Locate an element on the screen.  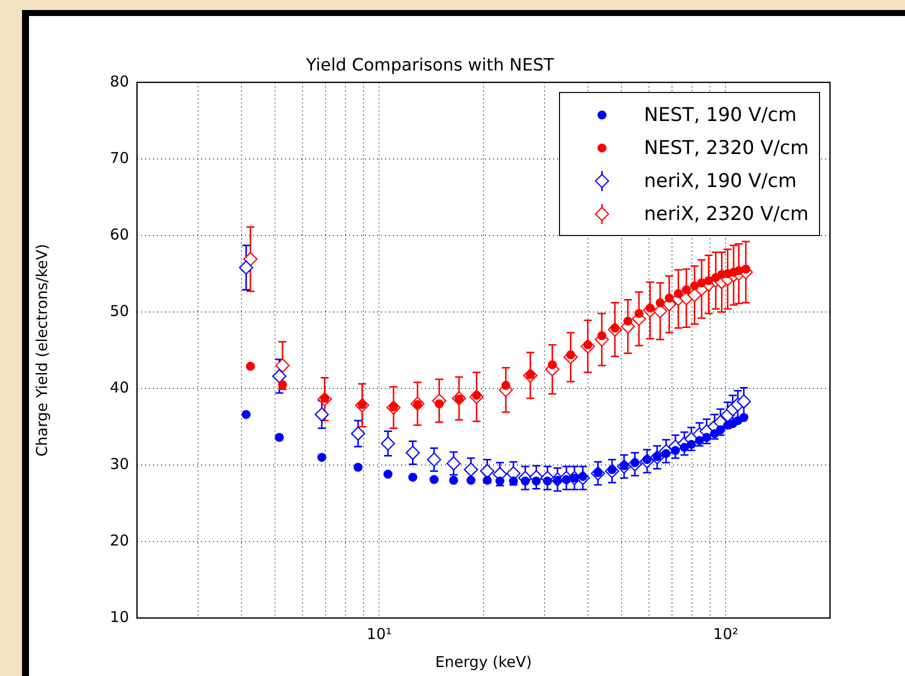
y-tick-label: 60 is located at coordinates (119, 234).